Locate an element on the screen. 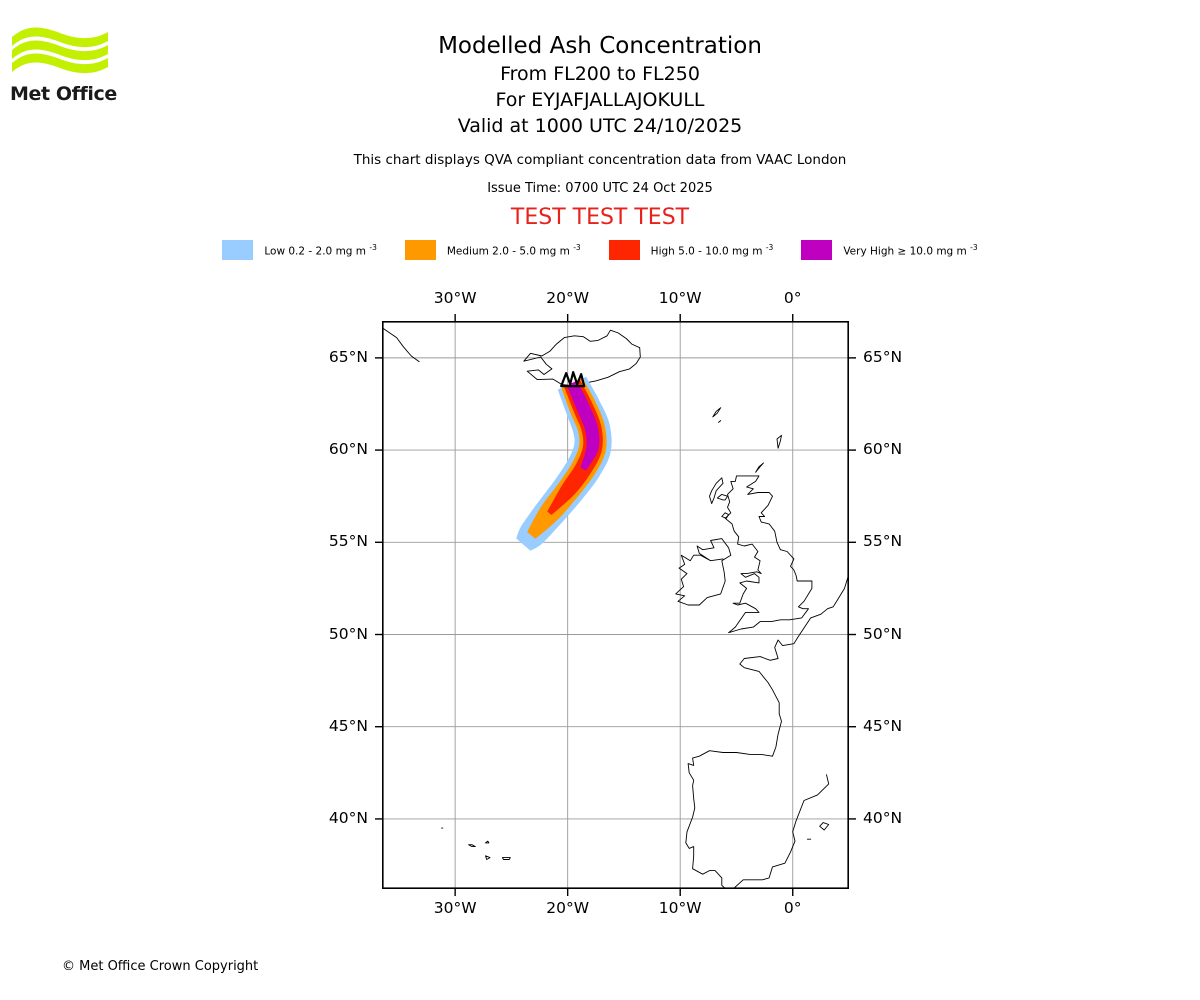 The image size is (1200, 1000). legend-swatch-high is located at coordinates (624, 250).